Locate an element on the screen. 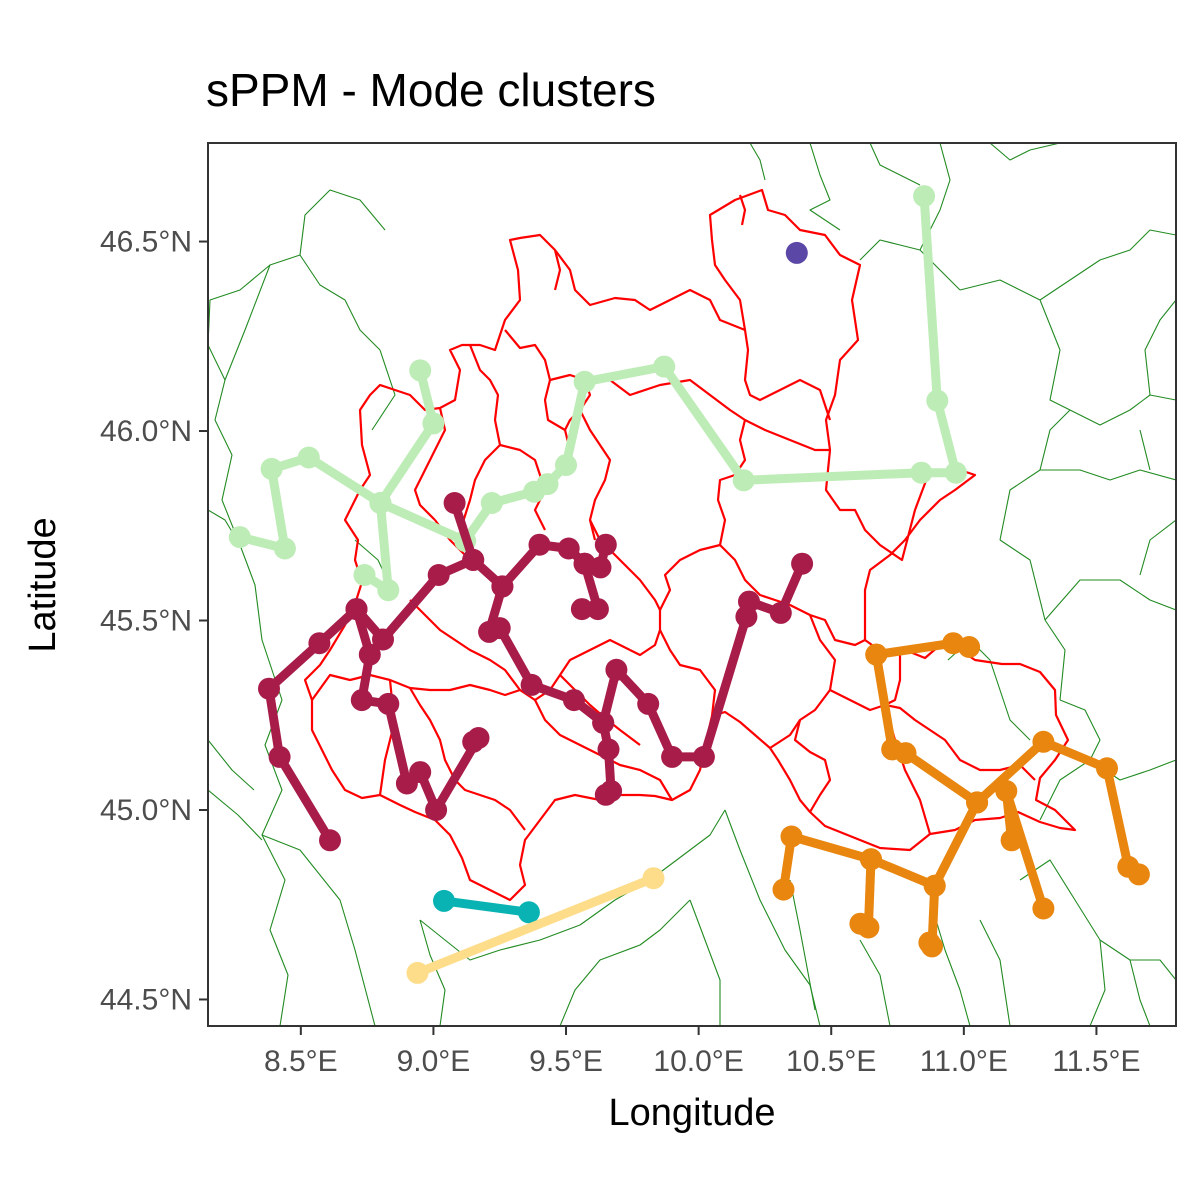 This screenshot has width=1200, height=1200. chart-title: sPPM - Mode clusters is located at coordinates (431, 90).